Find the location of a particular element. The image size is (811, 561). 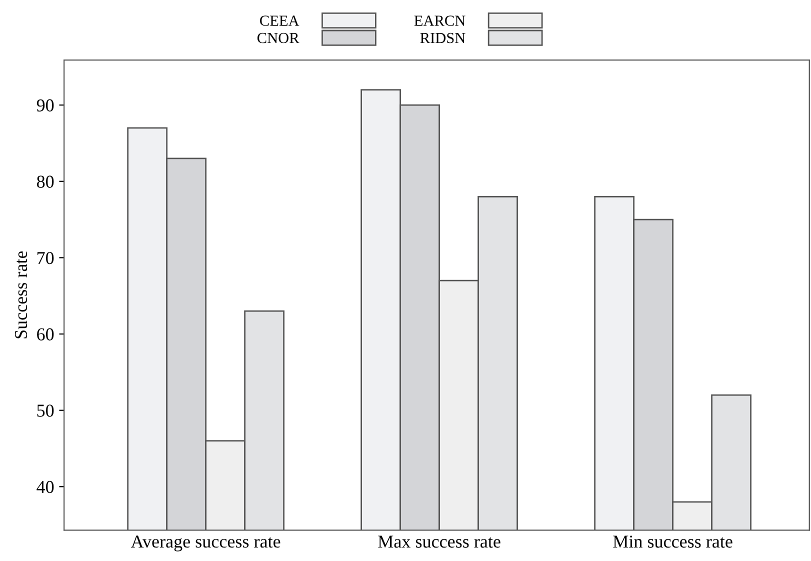

y-tick-label: 50 is located at coordinates (45, 410).